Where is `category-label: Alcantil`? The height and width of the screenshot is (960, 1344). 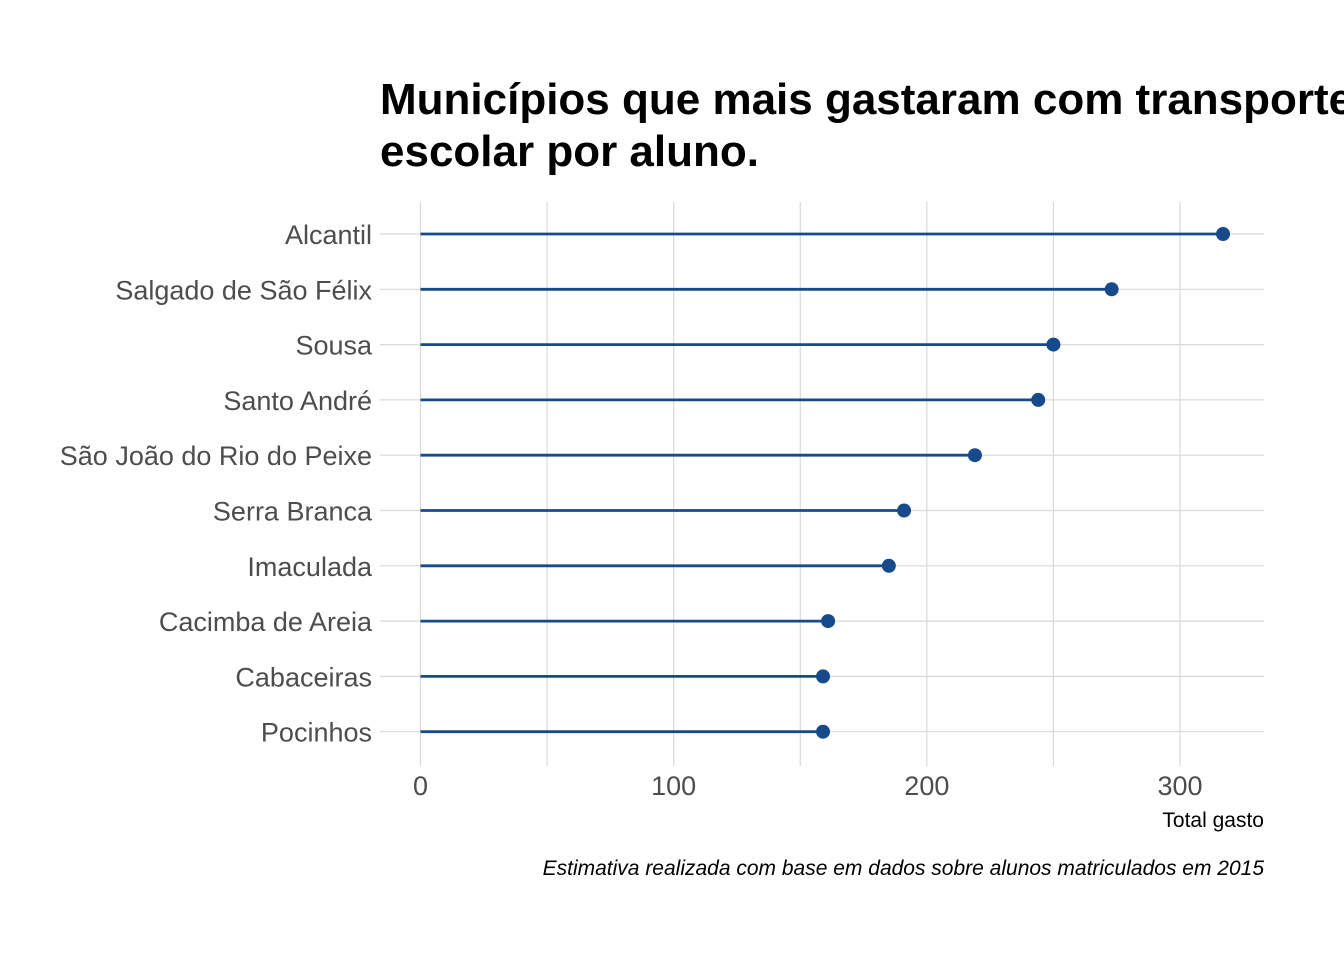
category-label: Alcantil is located at coordinates (328, 235).